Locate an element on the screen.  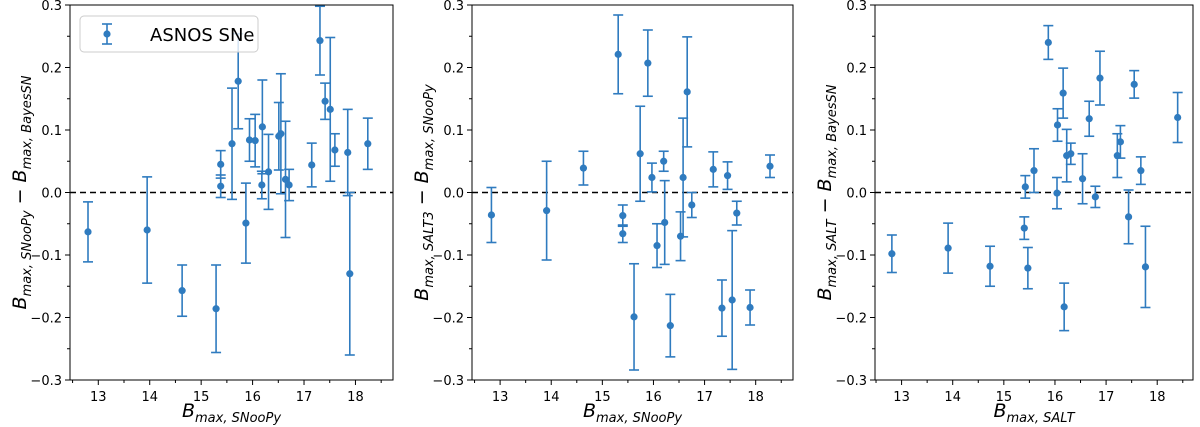
x-tick-label: 17 is located at coordinates (1106, 397).